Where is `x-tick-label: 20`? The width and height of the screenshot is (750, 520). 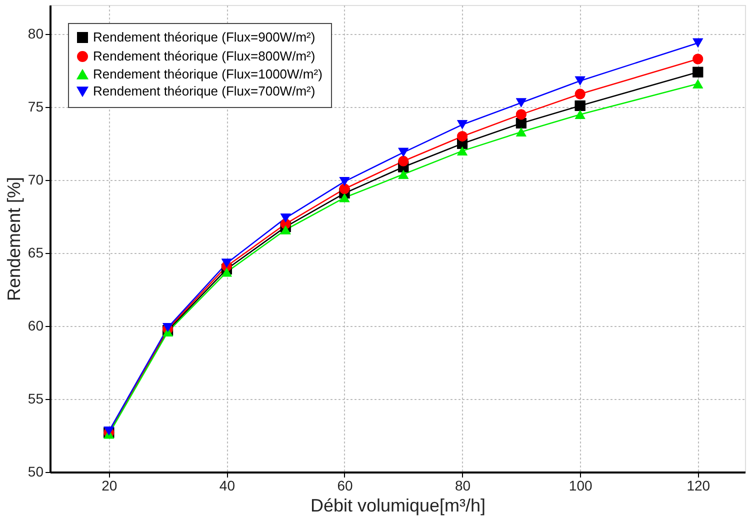
x-tick-label: 20 is located at coordinates (110, 486).